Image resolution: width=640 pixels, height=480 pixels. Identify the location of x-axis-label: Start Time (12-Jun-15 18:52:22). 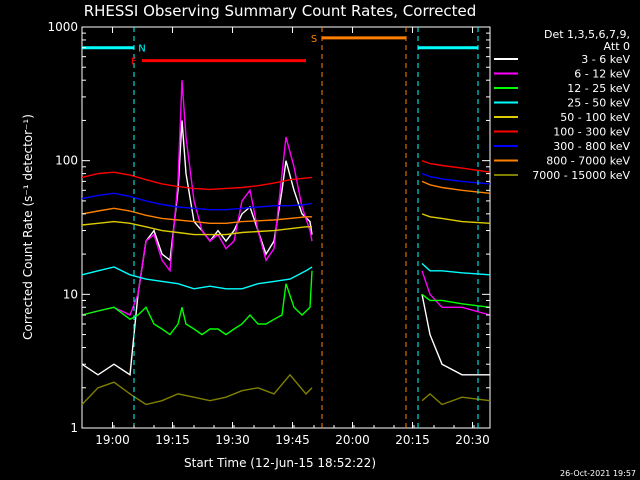
(280, 463).